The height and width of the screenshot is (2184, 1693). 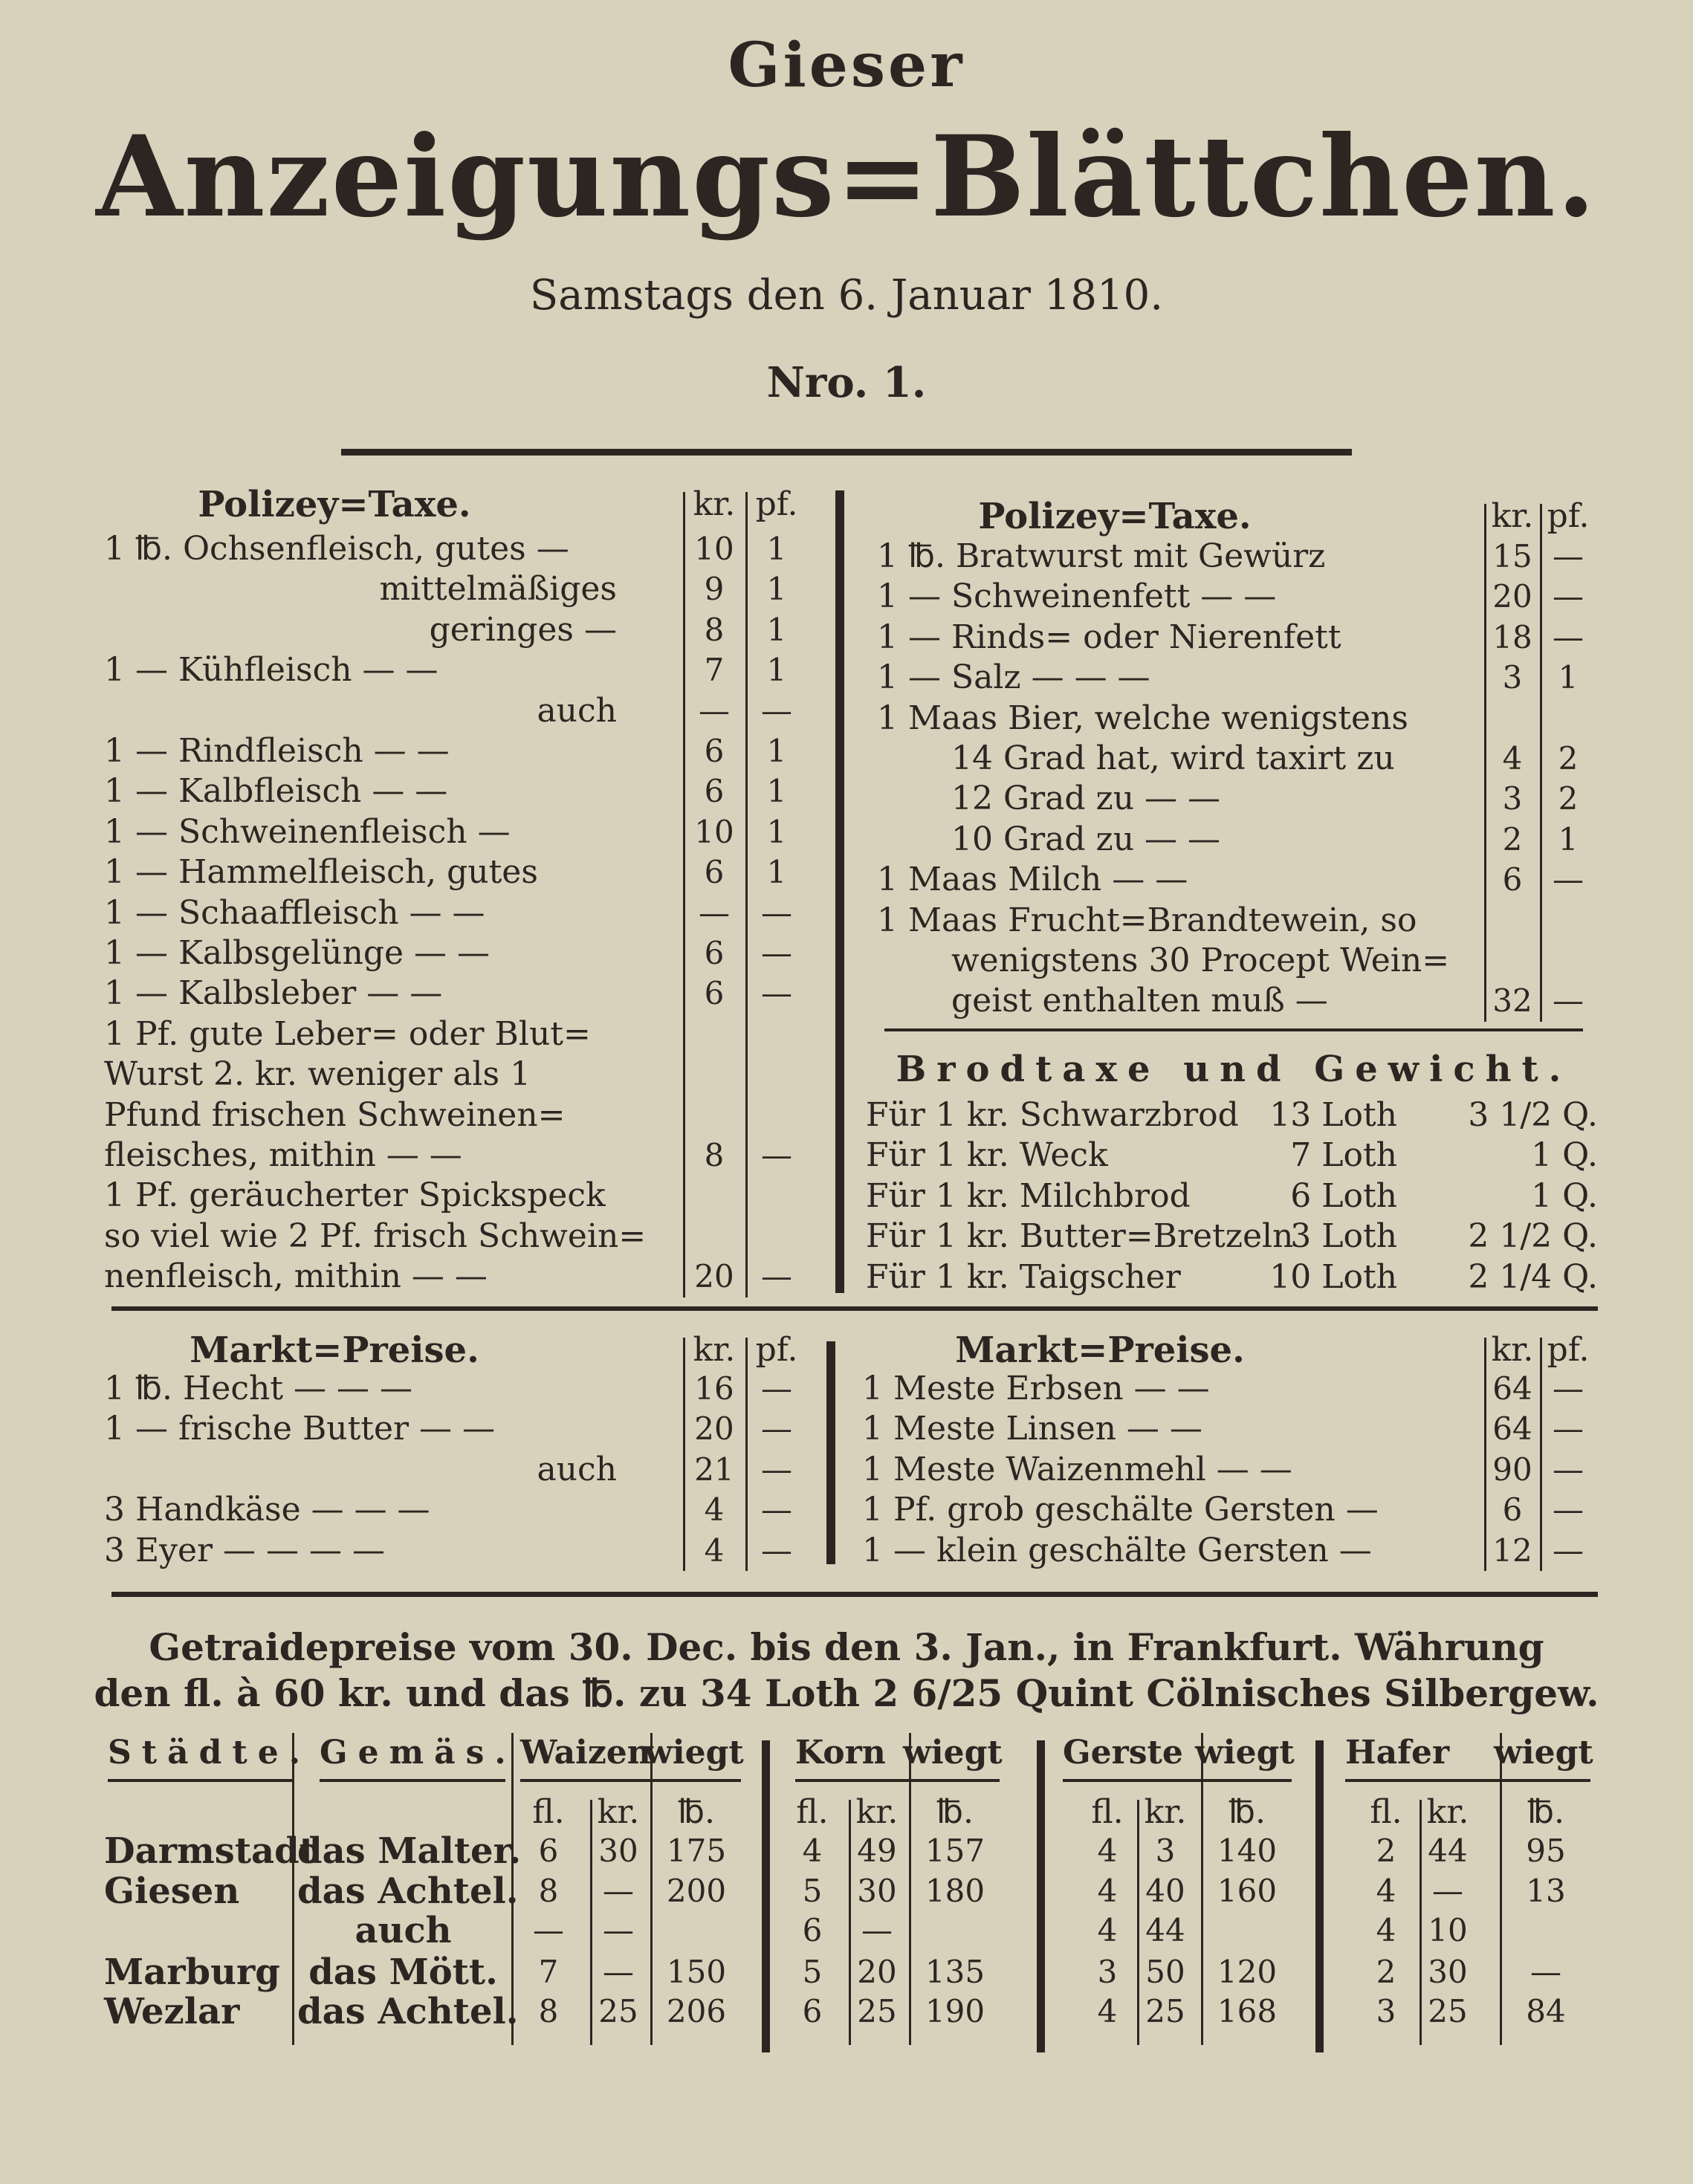 I want to click on header-gerste: Gerste, so click(x=1123, y=1753).